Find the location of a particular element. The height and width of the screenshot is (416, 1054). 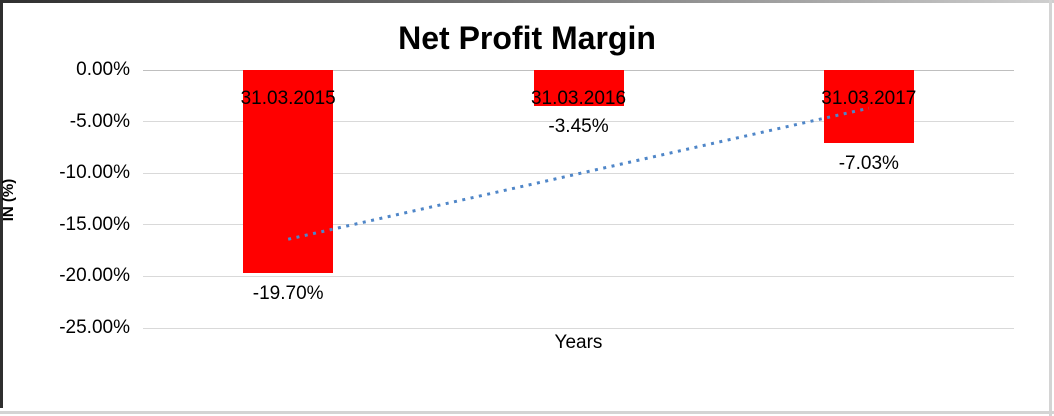

frame-border-bottom is located at coordinates (527, 412).